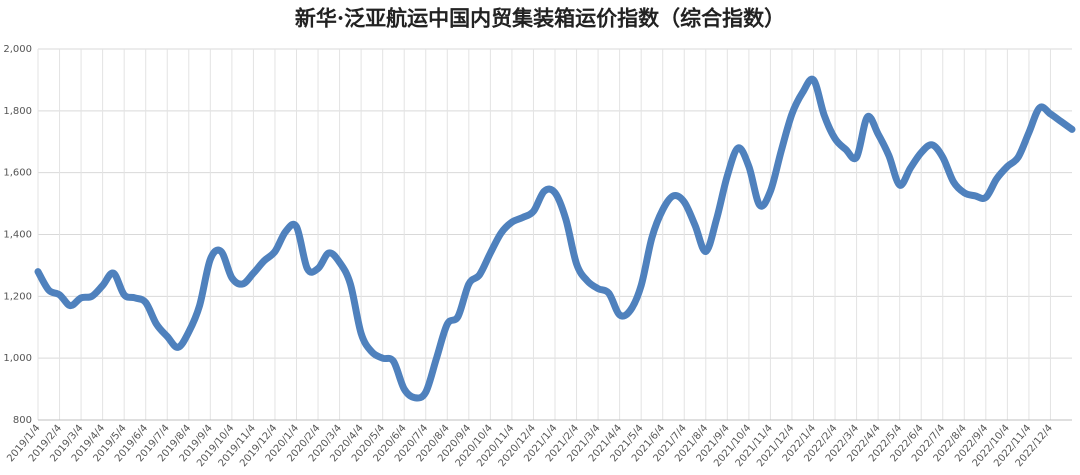  Describe the element at coordinates (17, 296) in the screenshot. I see `y-tick-label: 1,200` at that location.